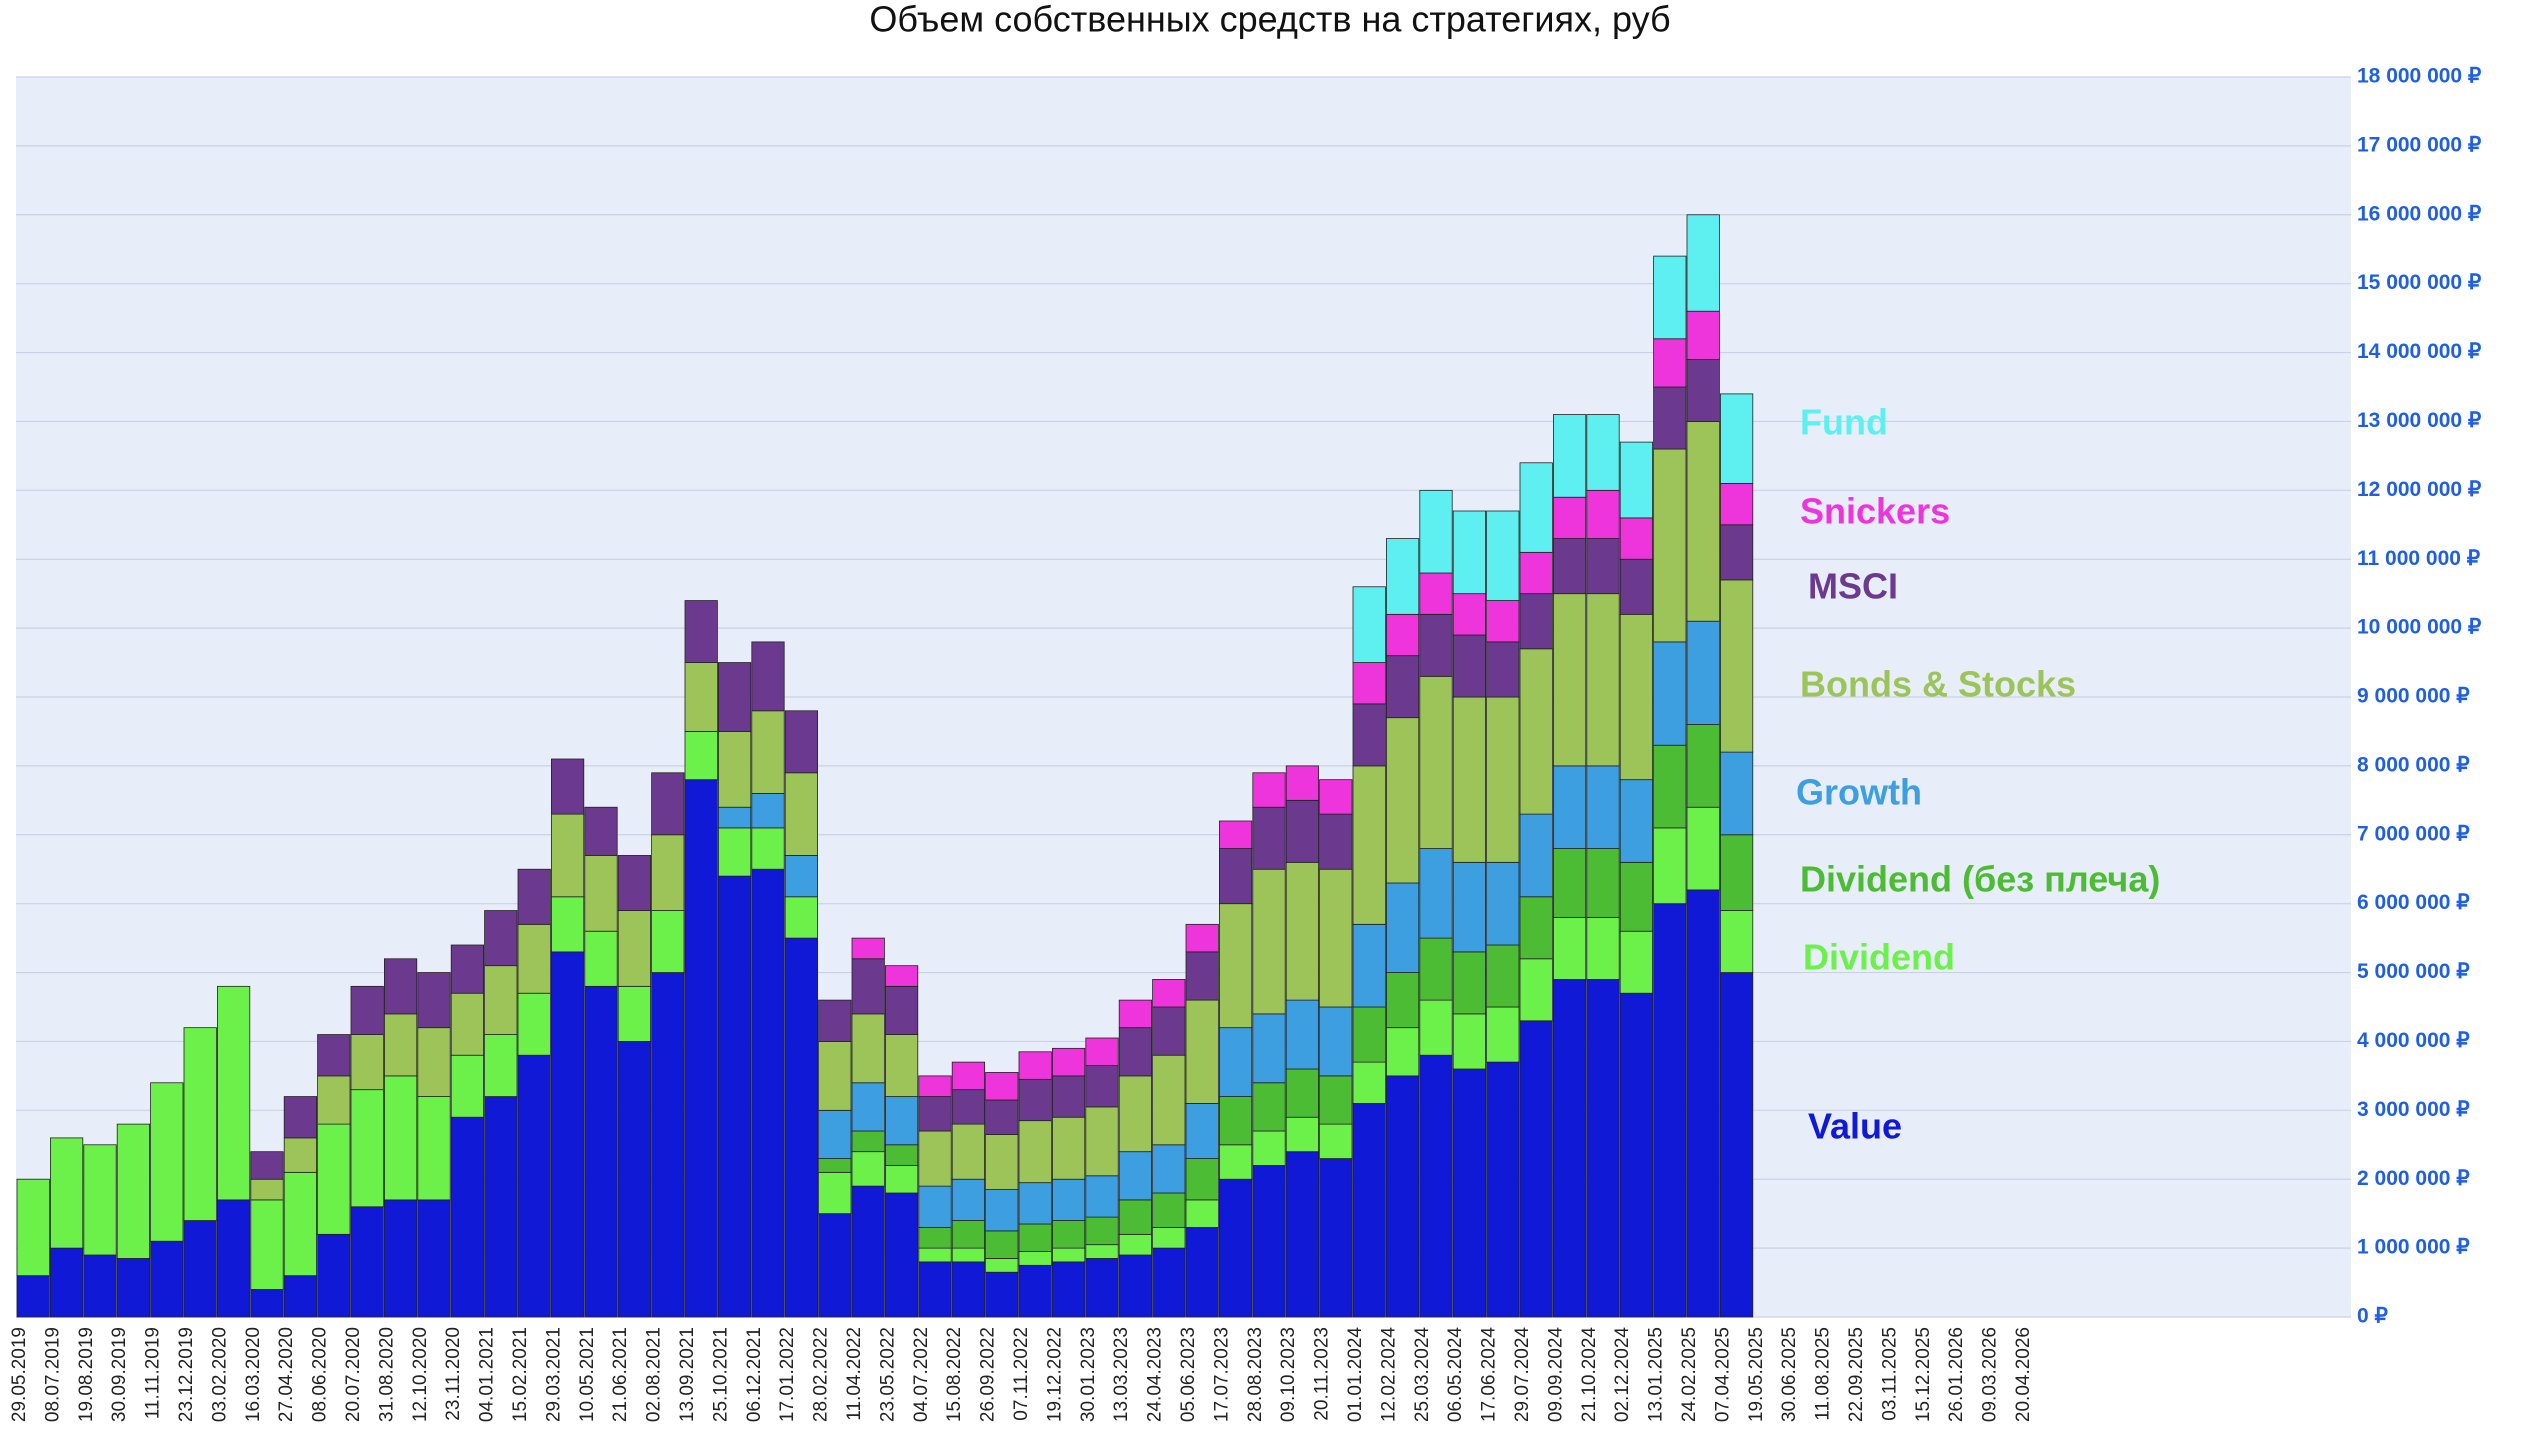 Image resolution: width=2540 pixels, height=1456 pixels. Describe the element at coordinates (754, 1374) in the screenshot. I see `x-tick-label: 06.12.2021` at that location.